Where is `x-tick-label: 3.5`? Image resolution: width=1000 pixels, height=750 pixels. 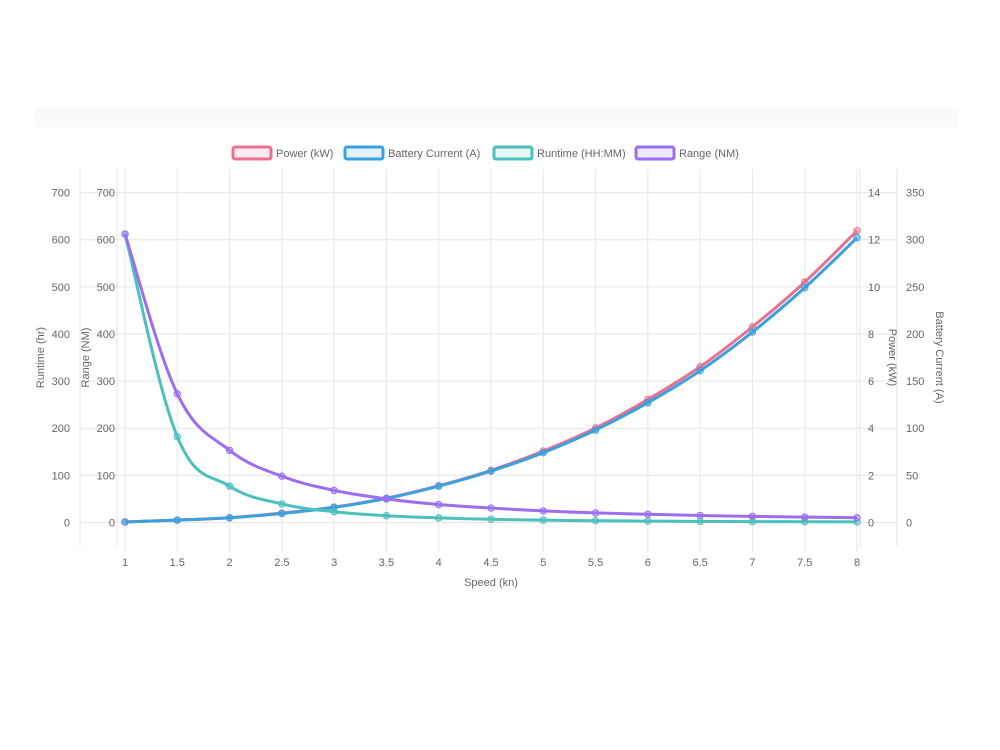 x-tick-label: 3.5 is located at coordinates (386, 563).